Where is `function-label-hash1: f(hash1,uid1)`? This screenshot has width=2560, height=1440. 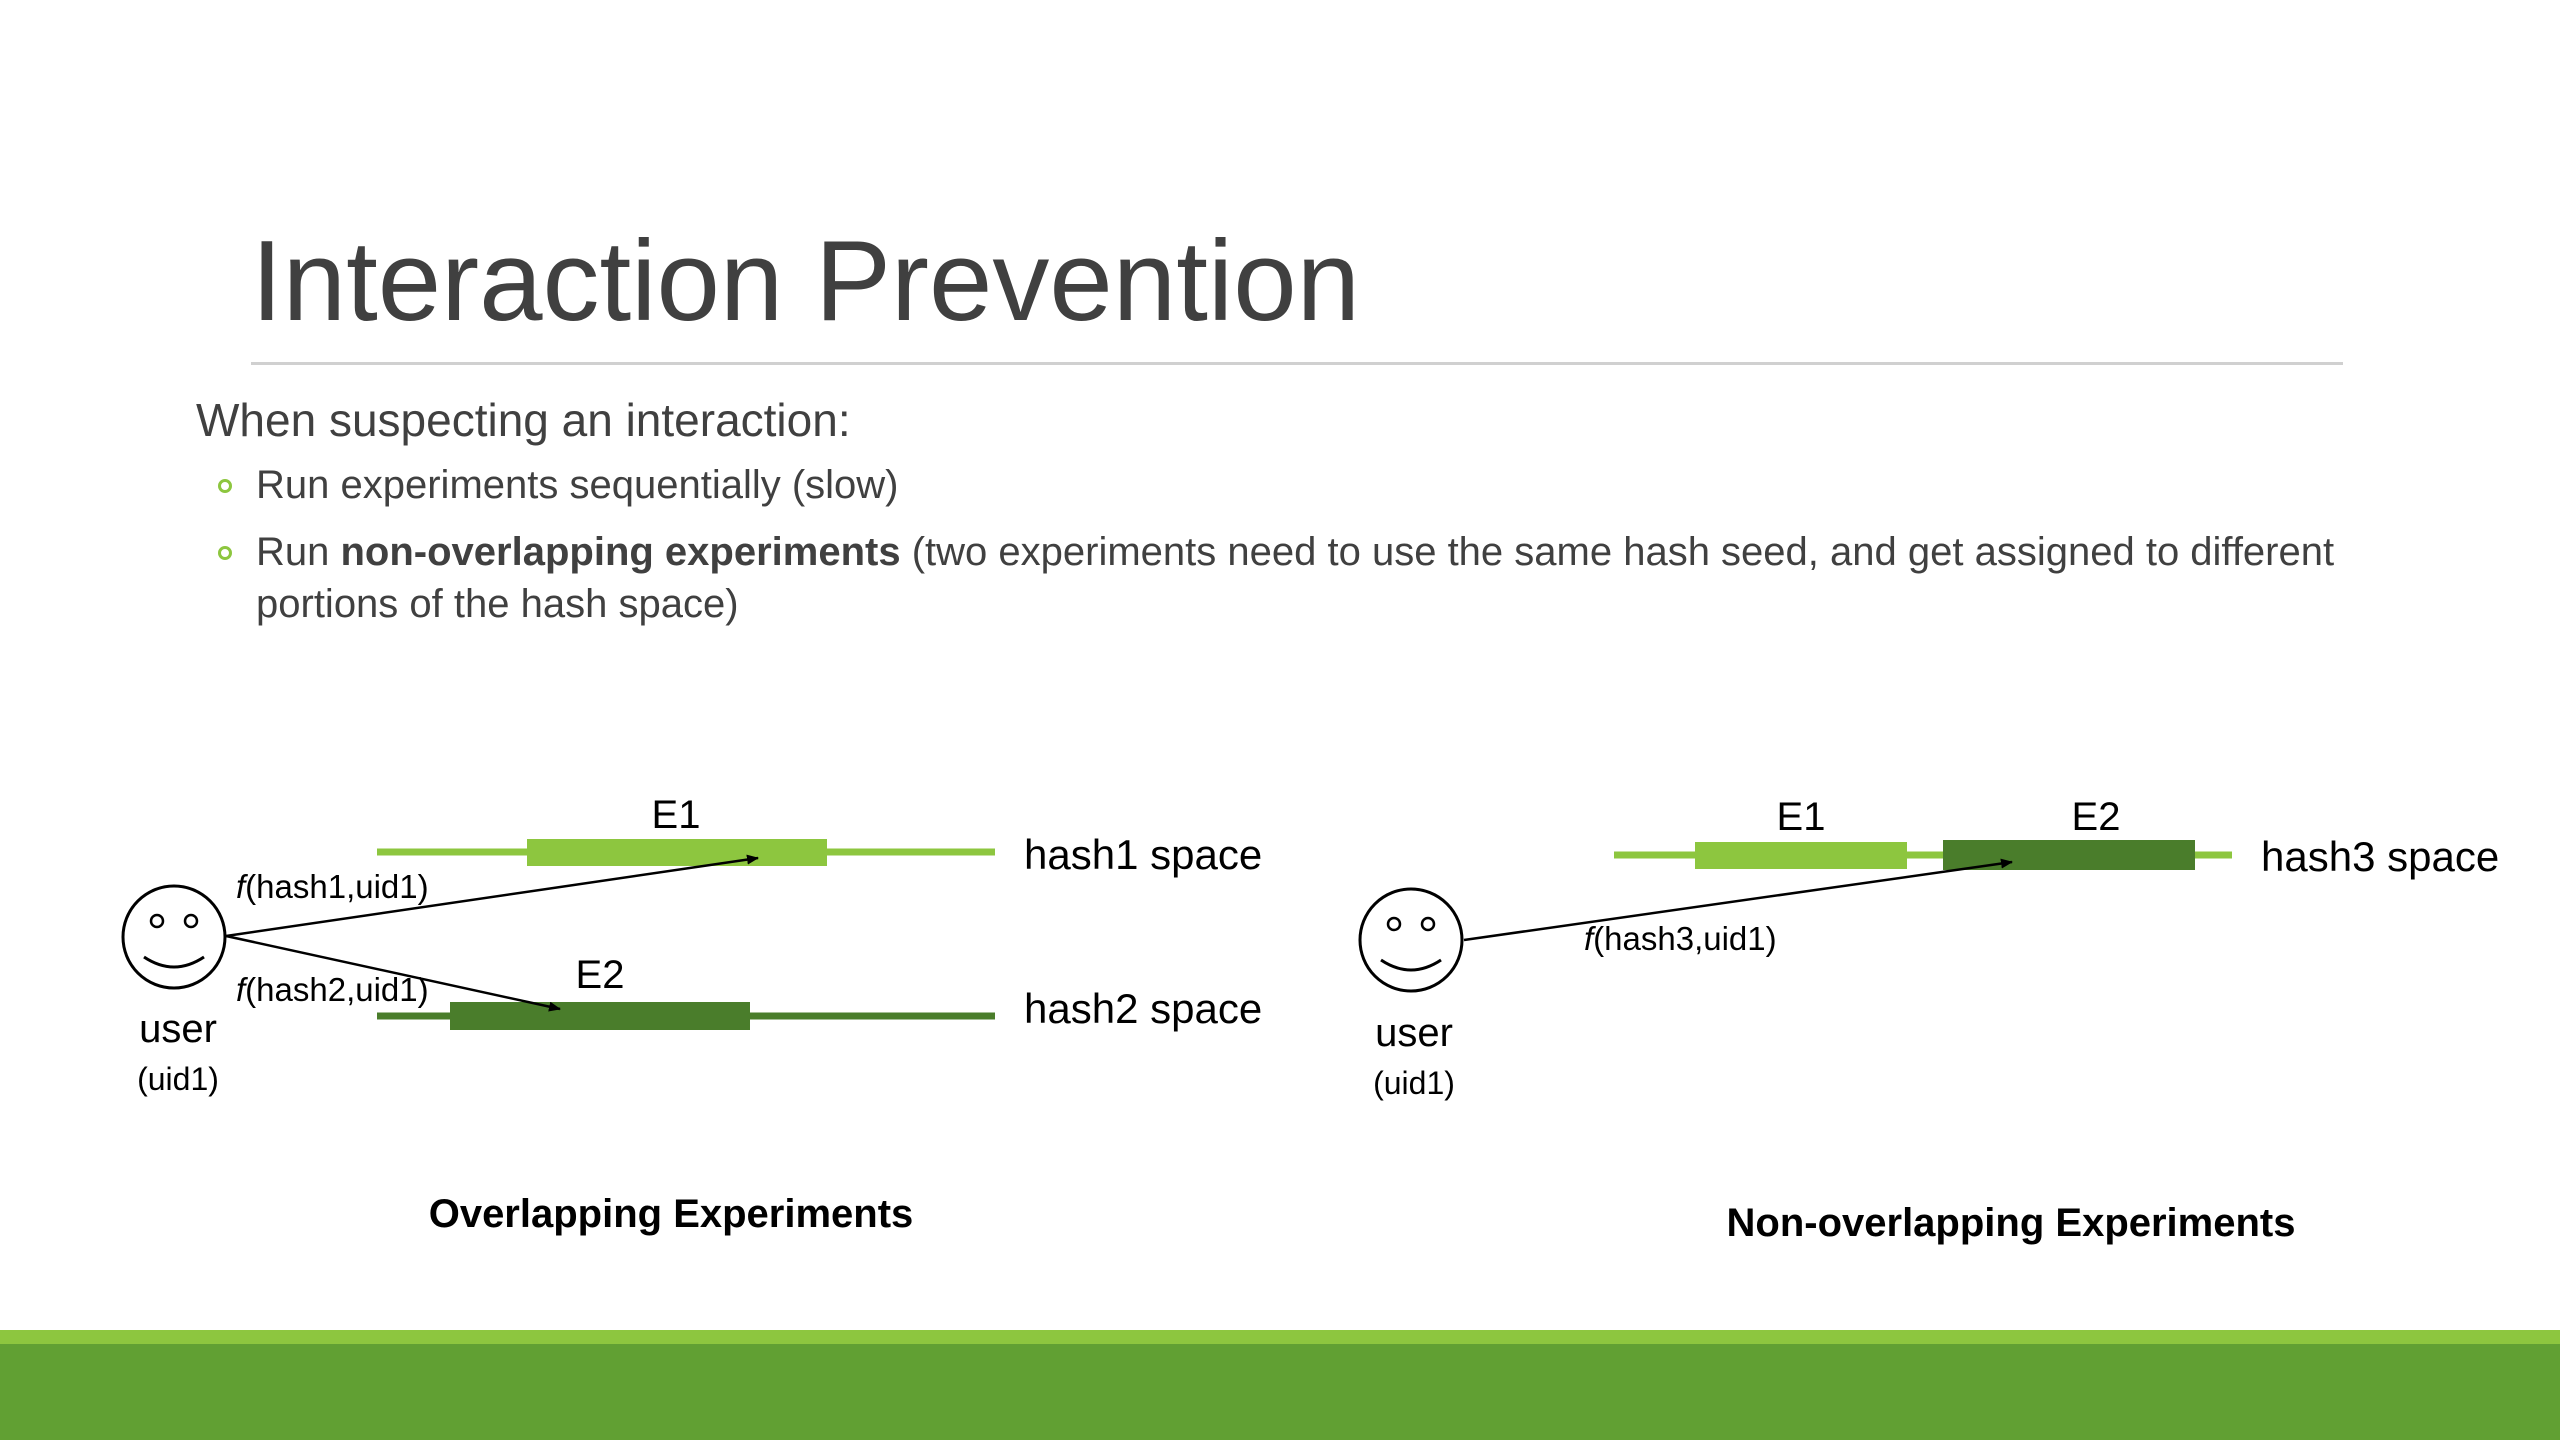
function-label-hash1: f(hash1,uid1) is located at coordinates (332, 886).